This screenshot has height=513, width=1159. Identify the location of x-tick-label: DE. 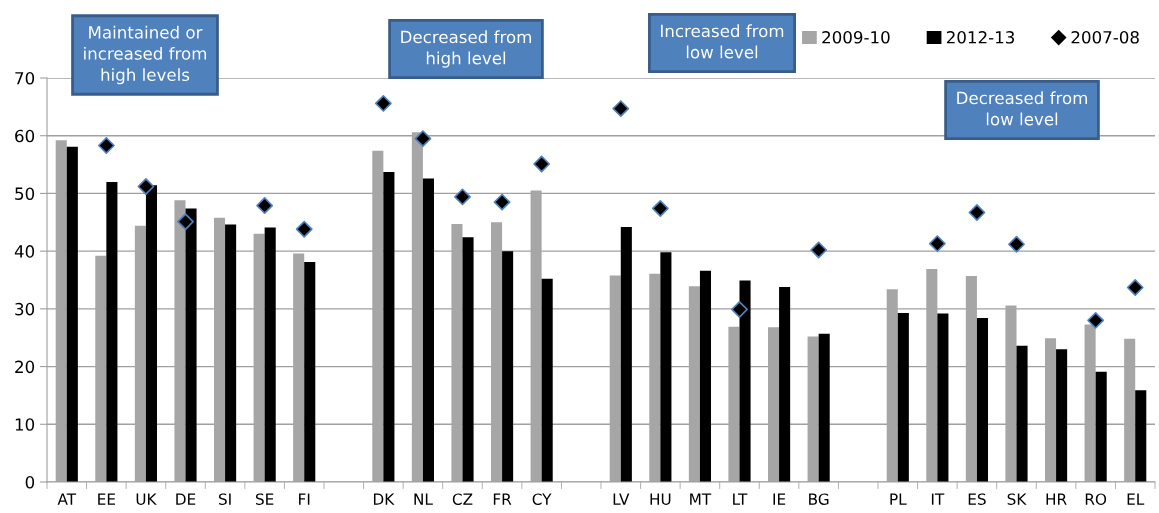
(186, 499).